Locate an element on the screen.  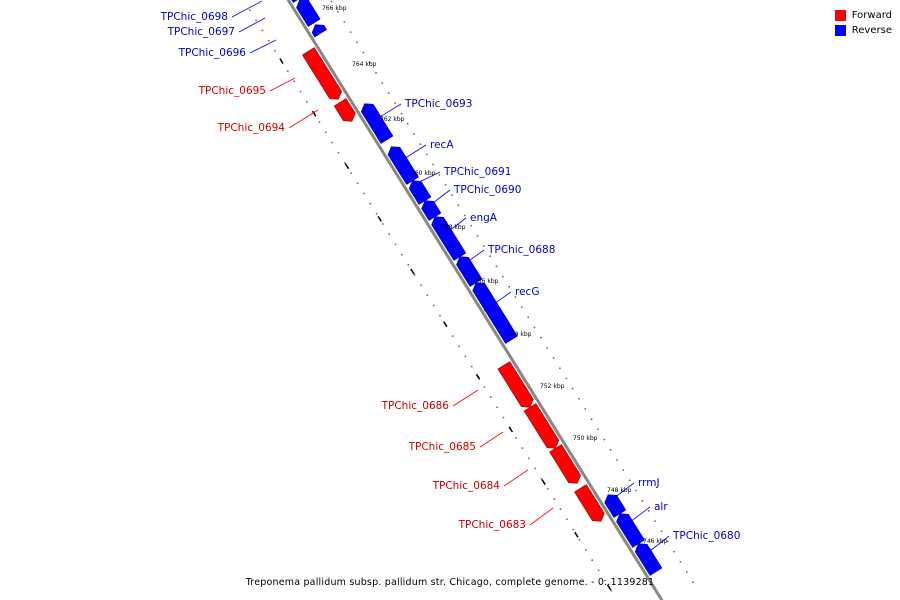
gene-label: recG is located at coordinates (527, 292).